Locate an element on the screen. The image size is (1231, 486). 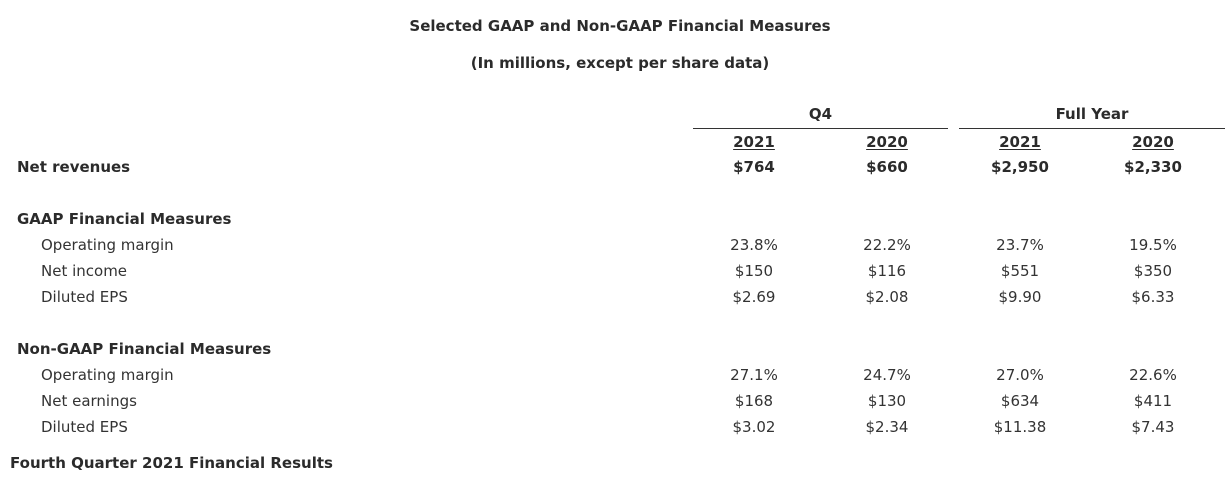
table-cell: $6.33 is located at coordinates (1153, 297).